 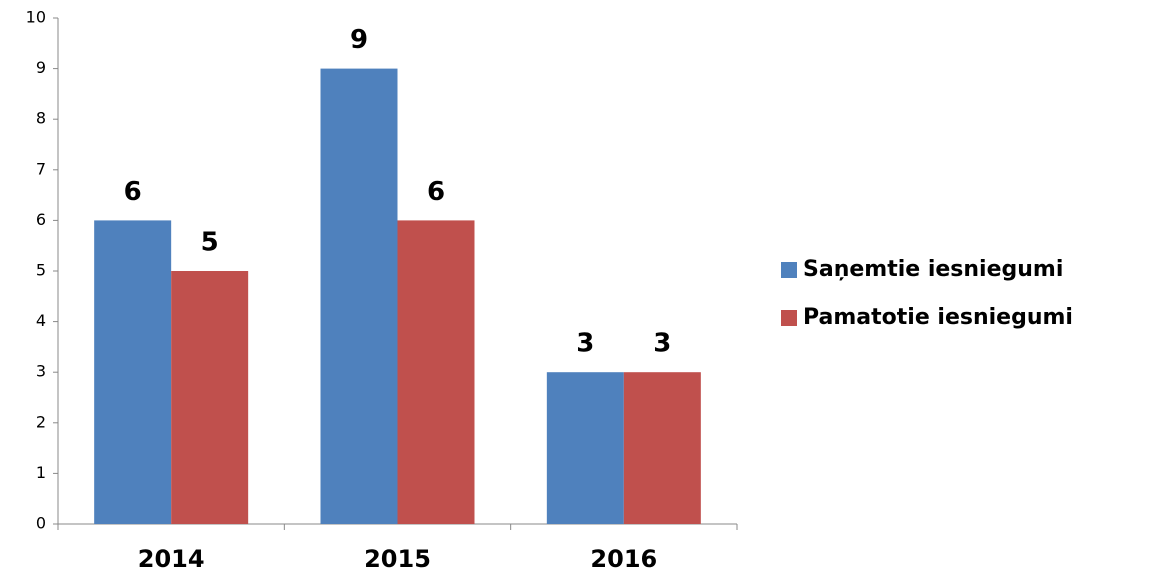 What do you see at coordinates (41, 320) in the screenshot?
I see `y-tick-label: 4` at bounding box center [41, 320].